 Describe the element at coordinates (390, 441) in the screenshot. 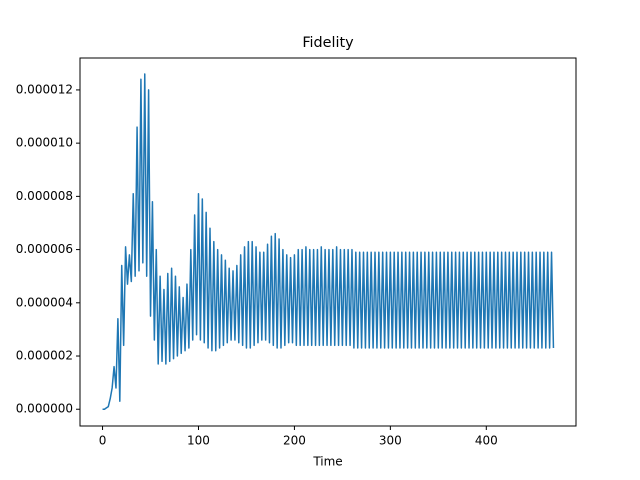

I see `x-tick-label: 300` at that location.